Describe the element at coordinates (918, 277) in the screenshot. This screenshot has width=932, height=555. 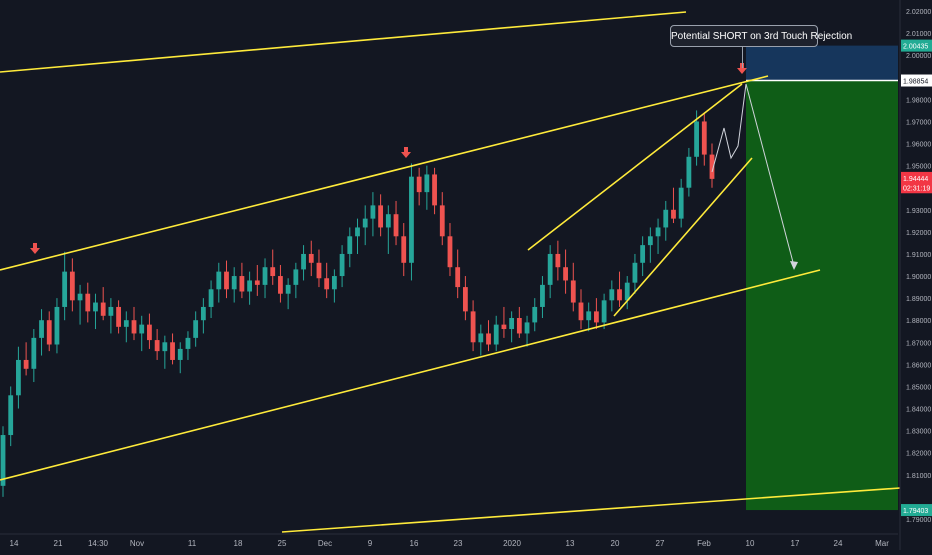
I see `y-tick-label: 1.90000` at that location.